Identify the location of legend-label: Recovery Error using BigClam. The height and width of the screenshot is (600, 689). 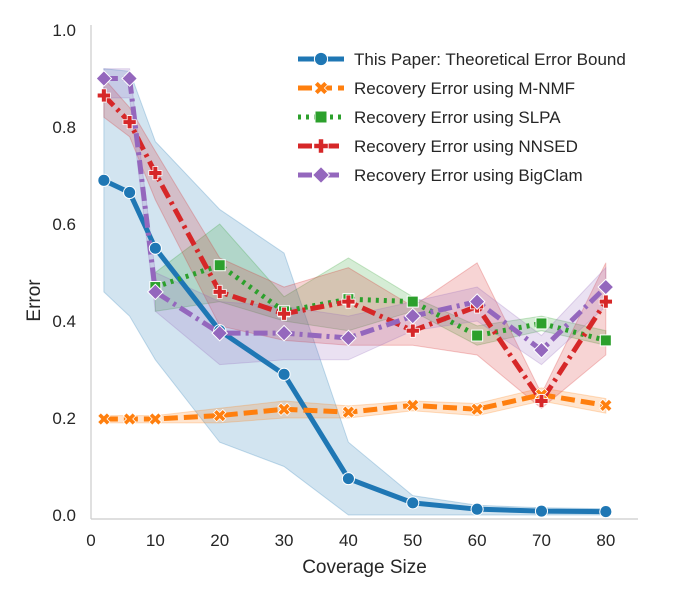
(468, 175).